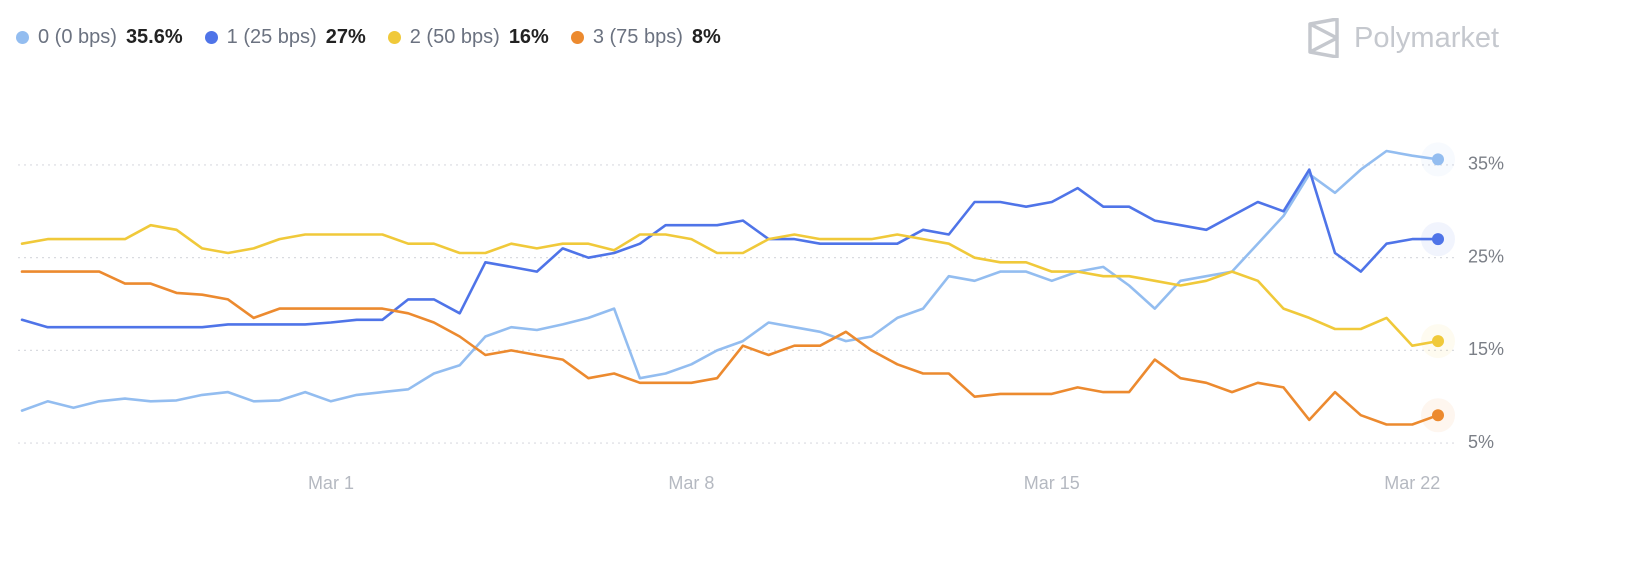  What do you see at coordinates (1323, 38) in the screenshot?
I see `brand-logo` at bounding box center [1323, 38].